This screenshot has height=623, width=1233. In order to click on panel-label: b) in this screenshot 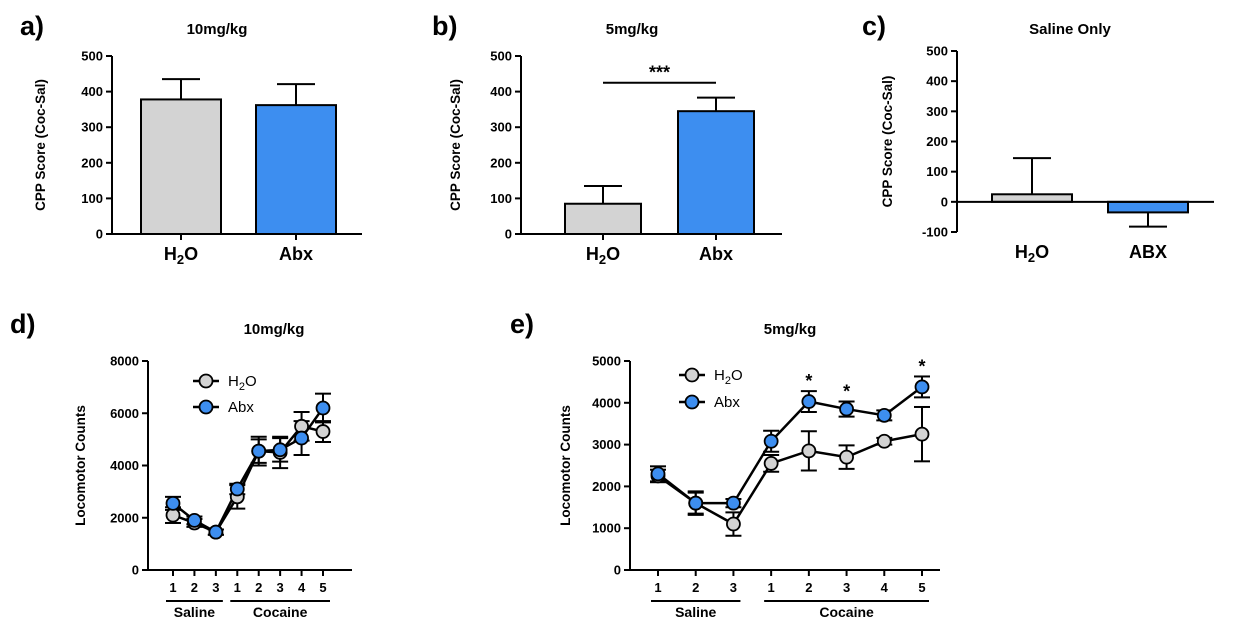, I will do `click(444, 26)`.